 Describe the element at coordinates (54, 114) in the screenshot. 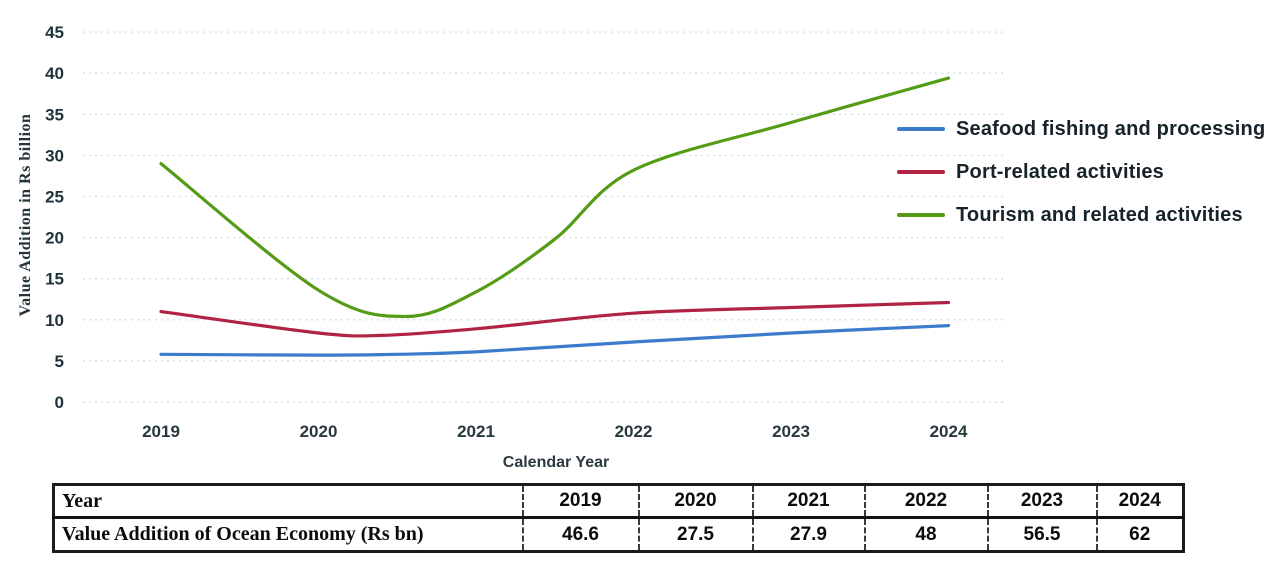

I see `y-tick-label: 35` at that location.